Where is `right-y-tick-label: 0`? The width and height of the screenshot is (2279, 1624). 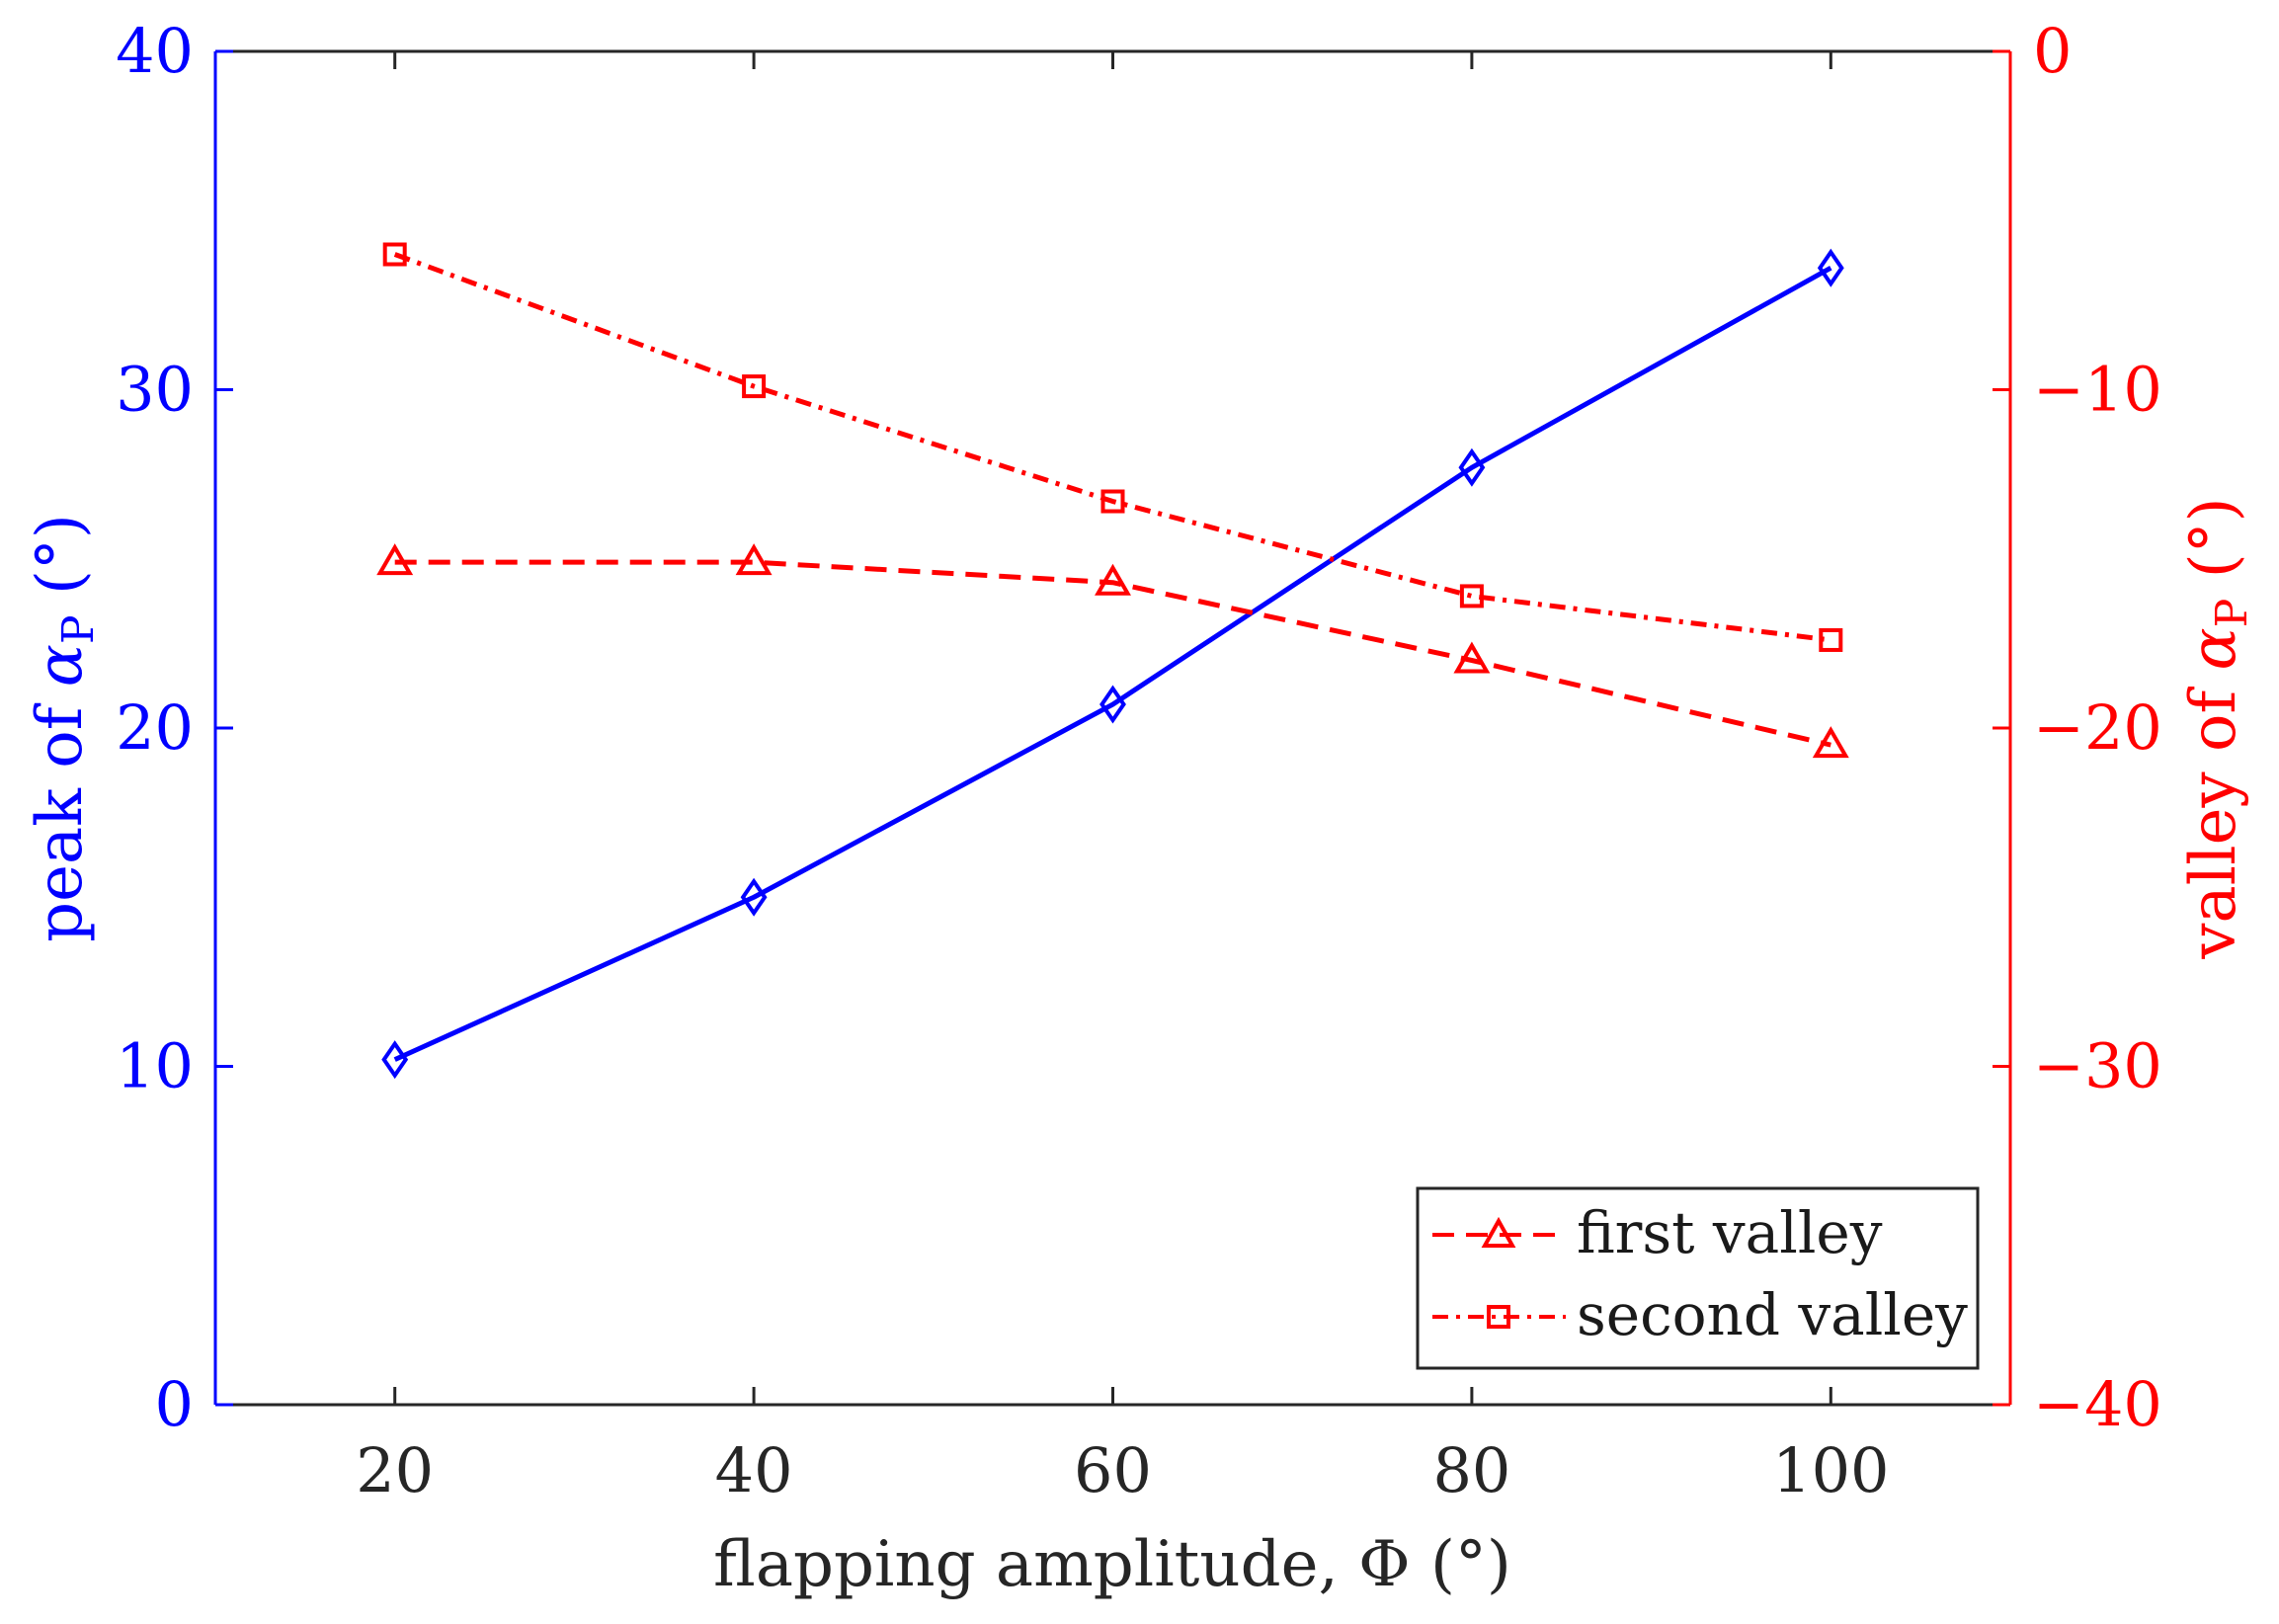
right-y-tick-label: 0 is located at coordinates (2052, 51).